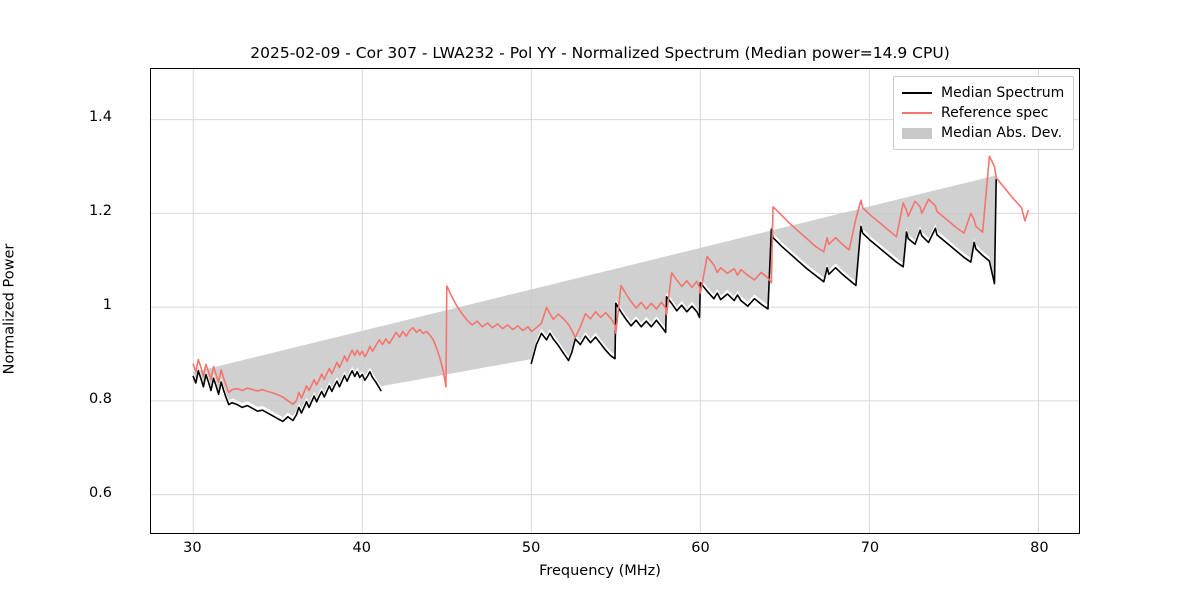  I want to click on legend-label: Median Spectrum, so click(1003, 93).